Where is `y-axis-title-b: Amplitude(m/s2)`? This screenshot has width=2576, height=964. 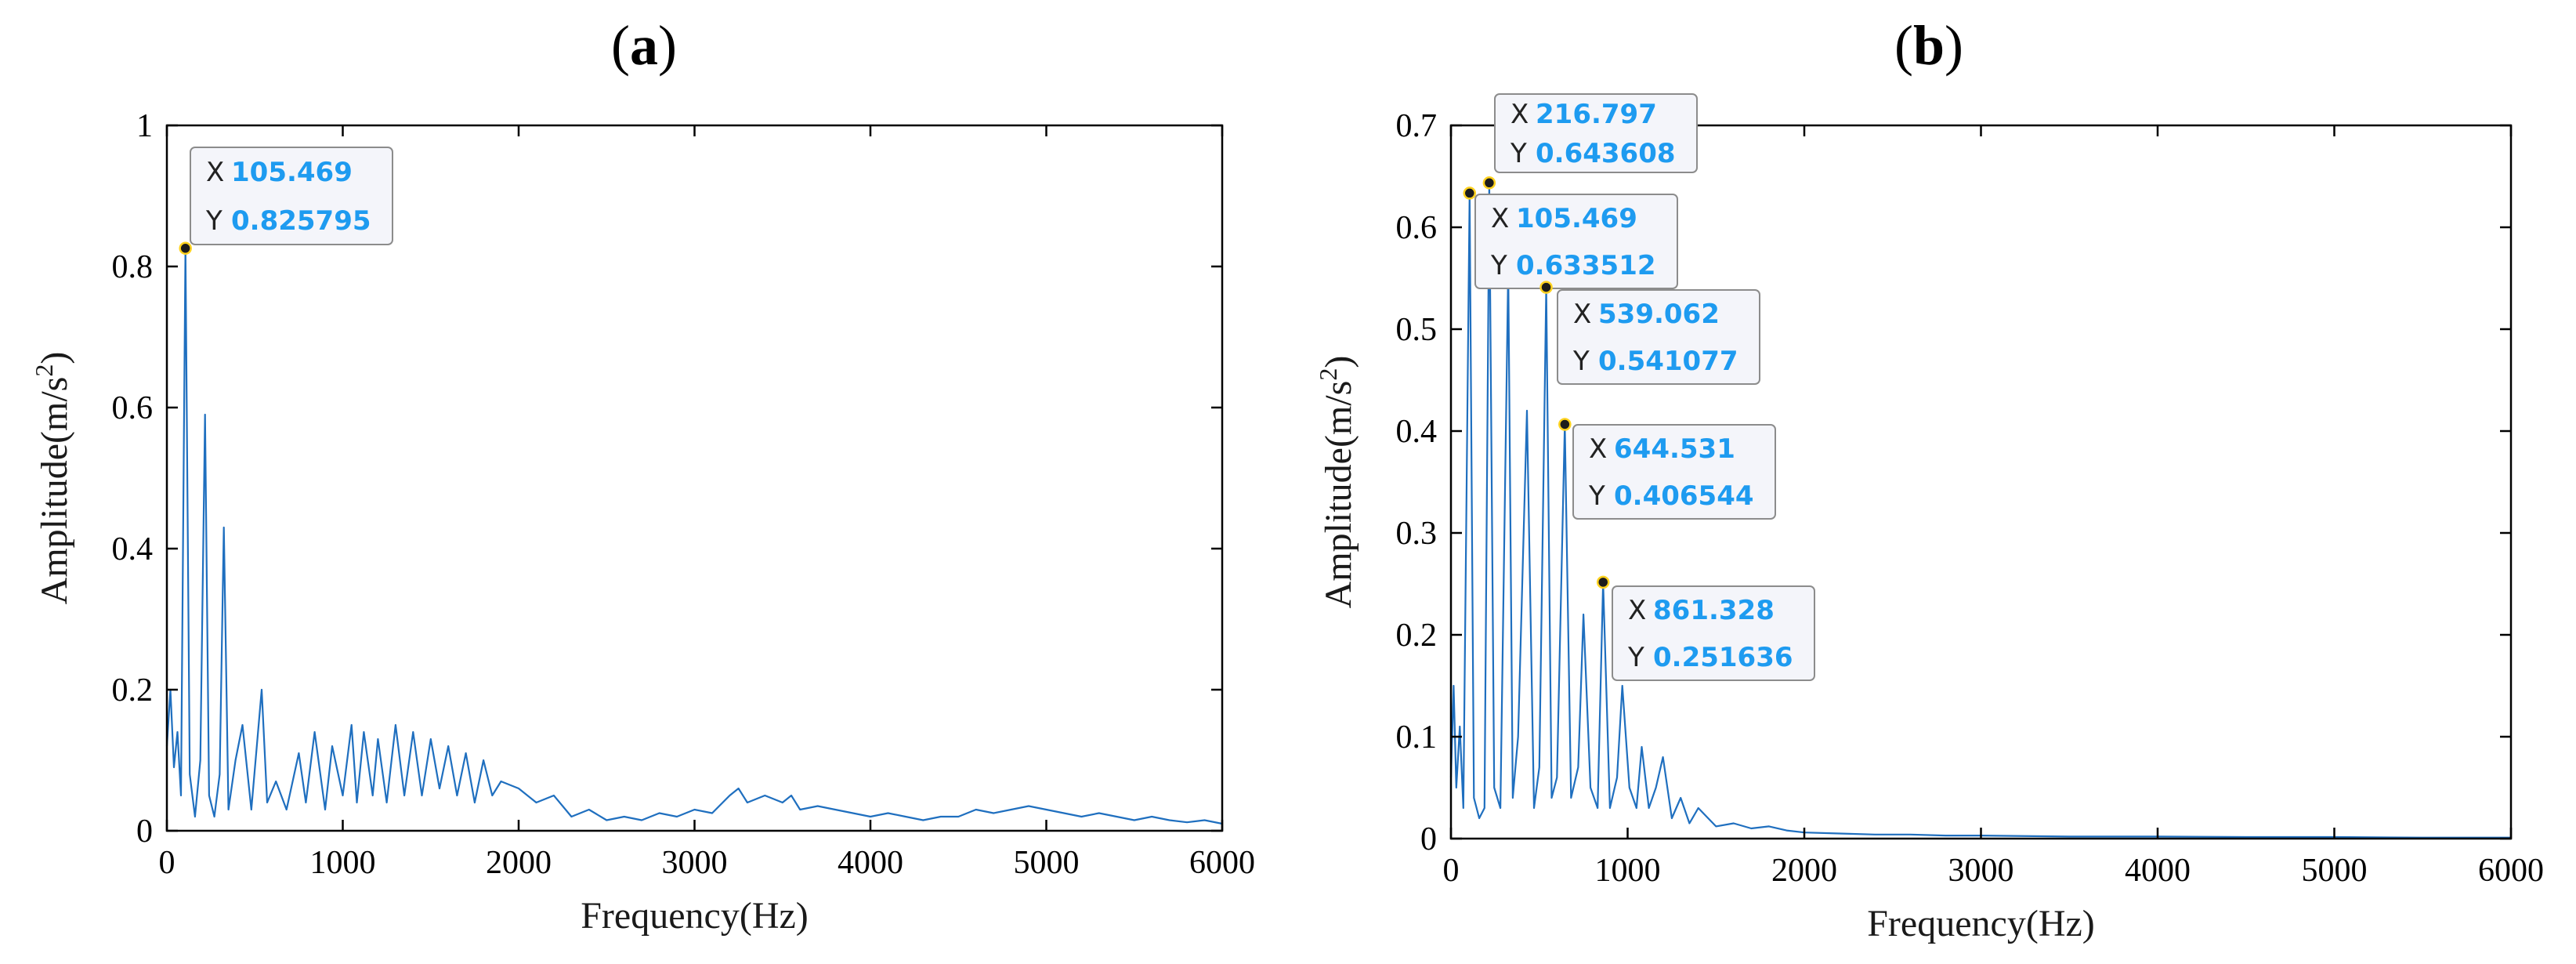 y-axis-title-b: Amplitude(m/s2) is located at coordinates (1337, 482).